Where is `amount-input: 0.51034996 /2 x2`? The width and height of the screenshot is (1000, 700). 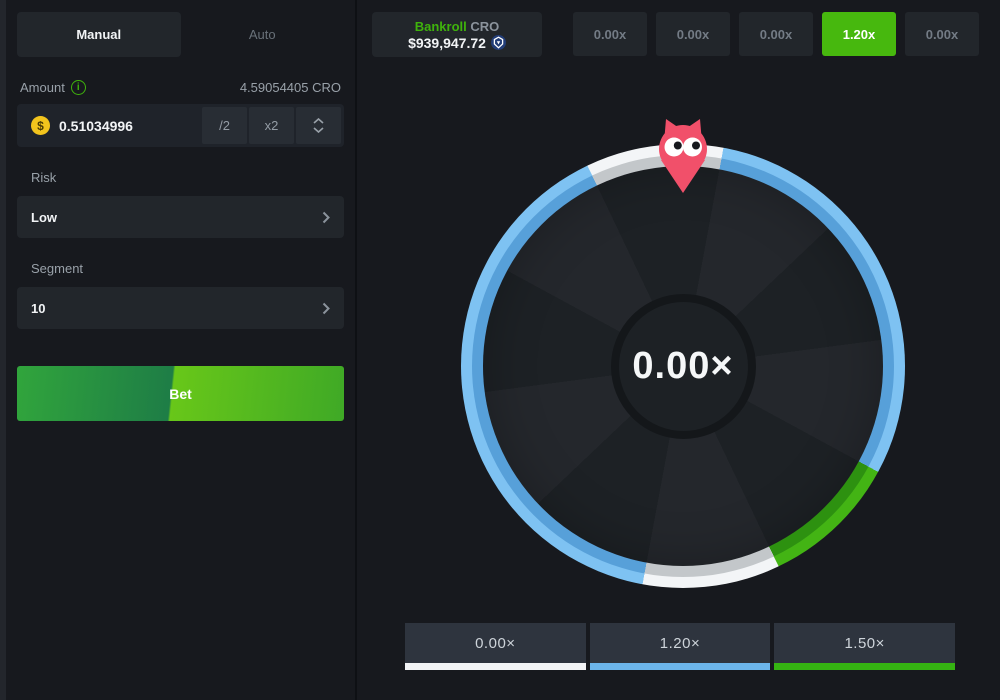 amount-input: 0.51034996 /2 x2 is located at coordinates (180, 125).